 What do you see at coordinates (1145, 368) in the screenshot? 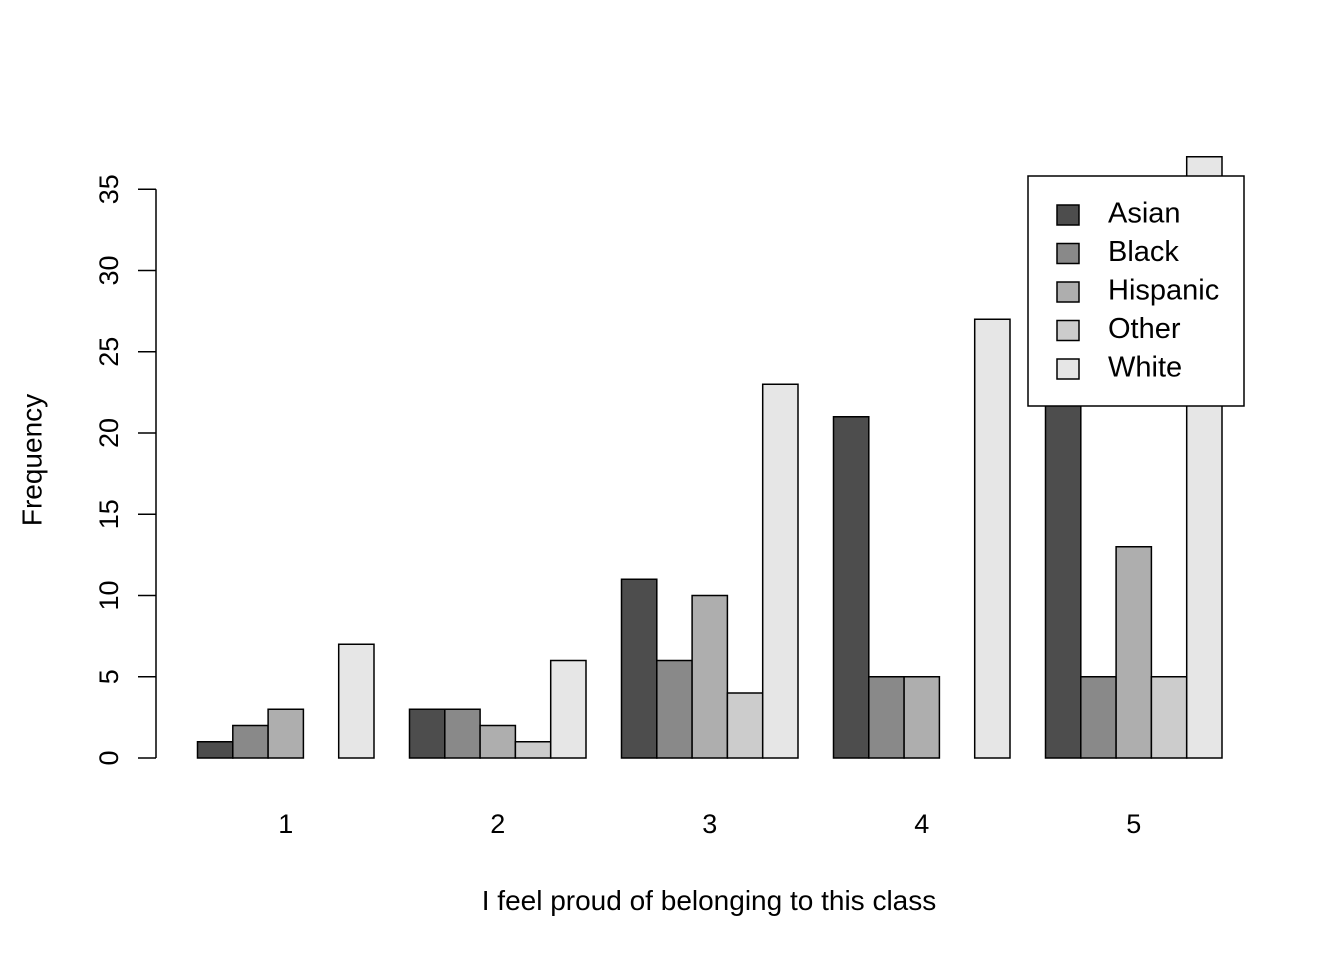
I see `legend-label-white: White` at bounding box center [1145, 368].